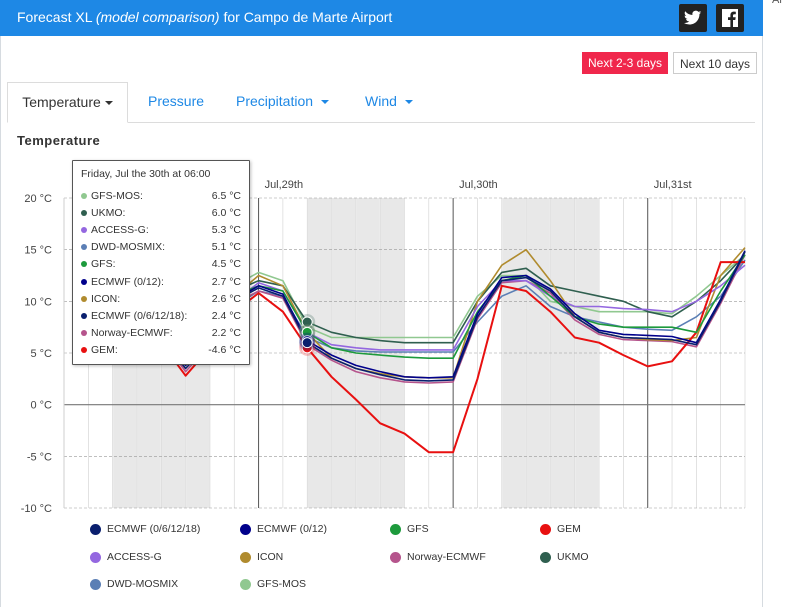 The width and height of the screenshot is (785, 607). I want to click on legend-item-ukmo: UKMO, so click(564, 557).